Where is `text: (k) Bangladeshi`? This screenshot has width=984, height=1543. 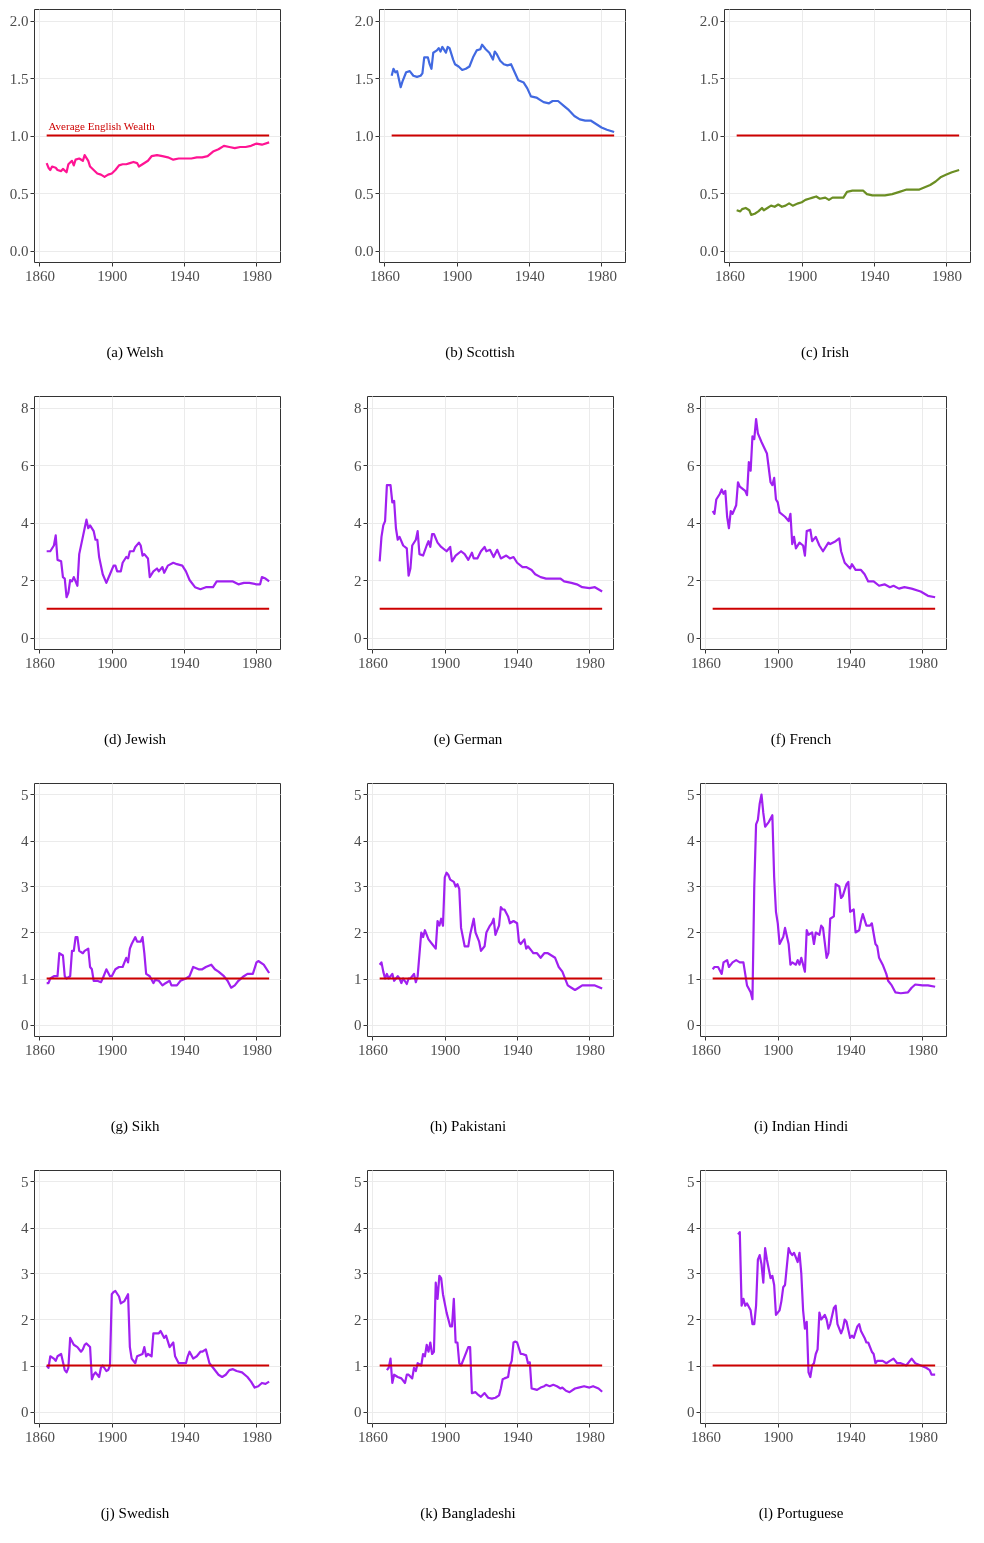
text: (k) Bangladeshi is located at coordinates (468, 1513).